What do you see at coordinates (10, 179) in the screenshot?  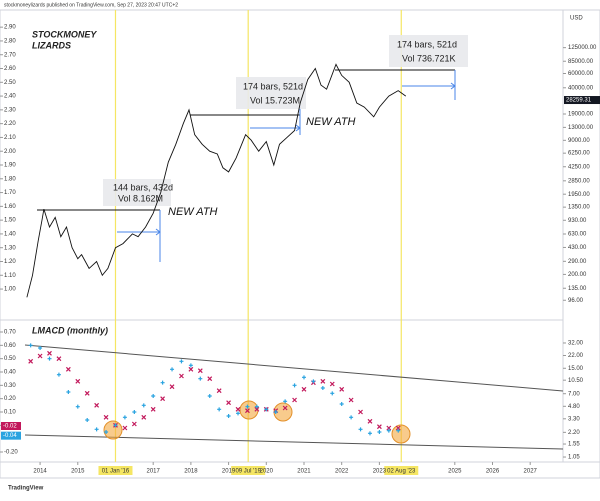 I see `y-tick-label: 1.80` at bounding box center [10, 179].